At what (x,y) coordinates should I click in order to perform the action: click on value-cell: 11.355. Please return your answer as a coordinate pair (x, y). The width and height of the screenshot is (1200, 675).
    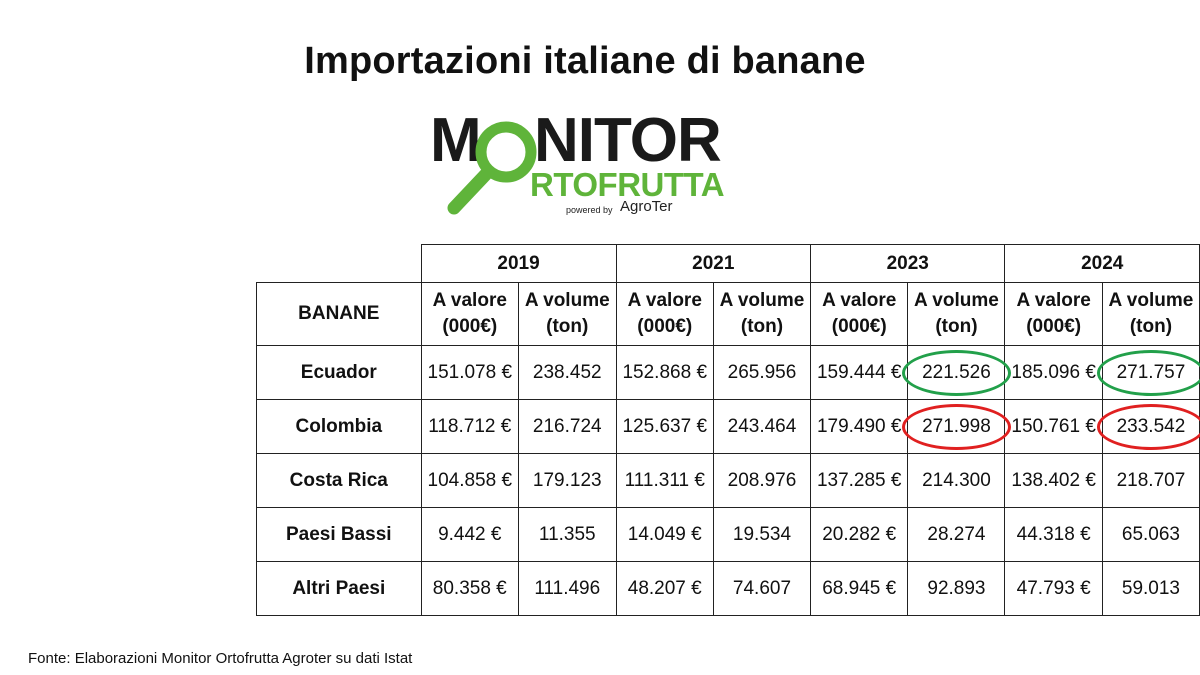
    Looking at the image, I should click on (567, 534).